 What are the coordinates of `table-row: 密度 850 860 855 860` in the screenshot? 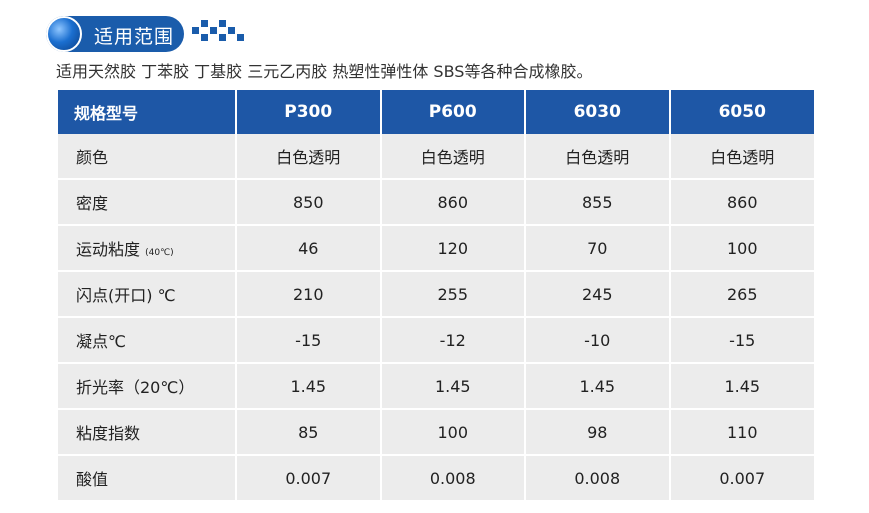 It's located at (436, 202).